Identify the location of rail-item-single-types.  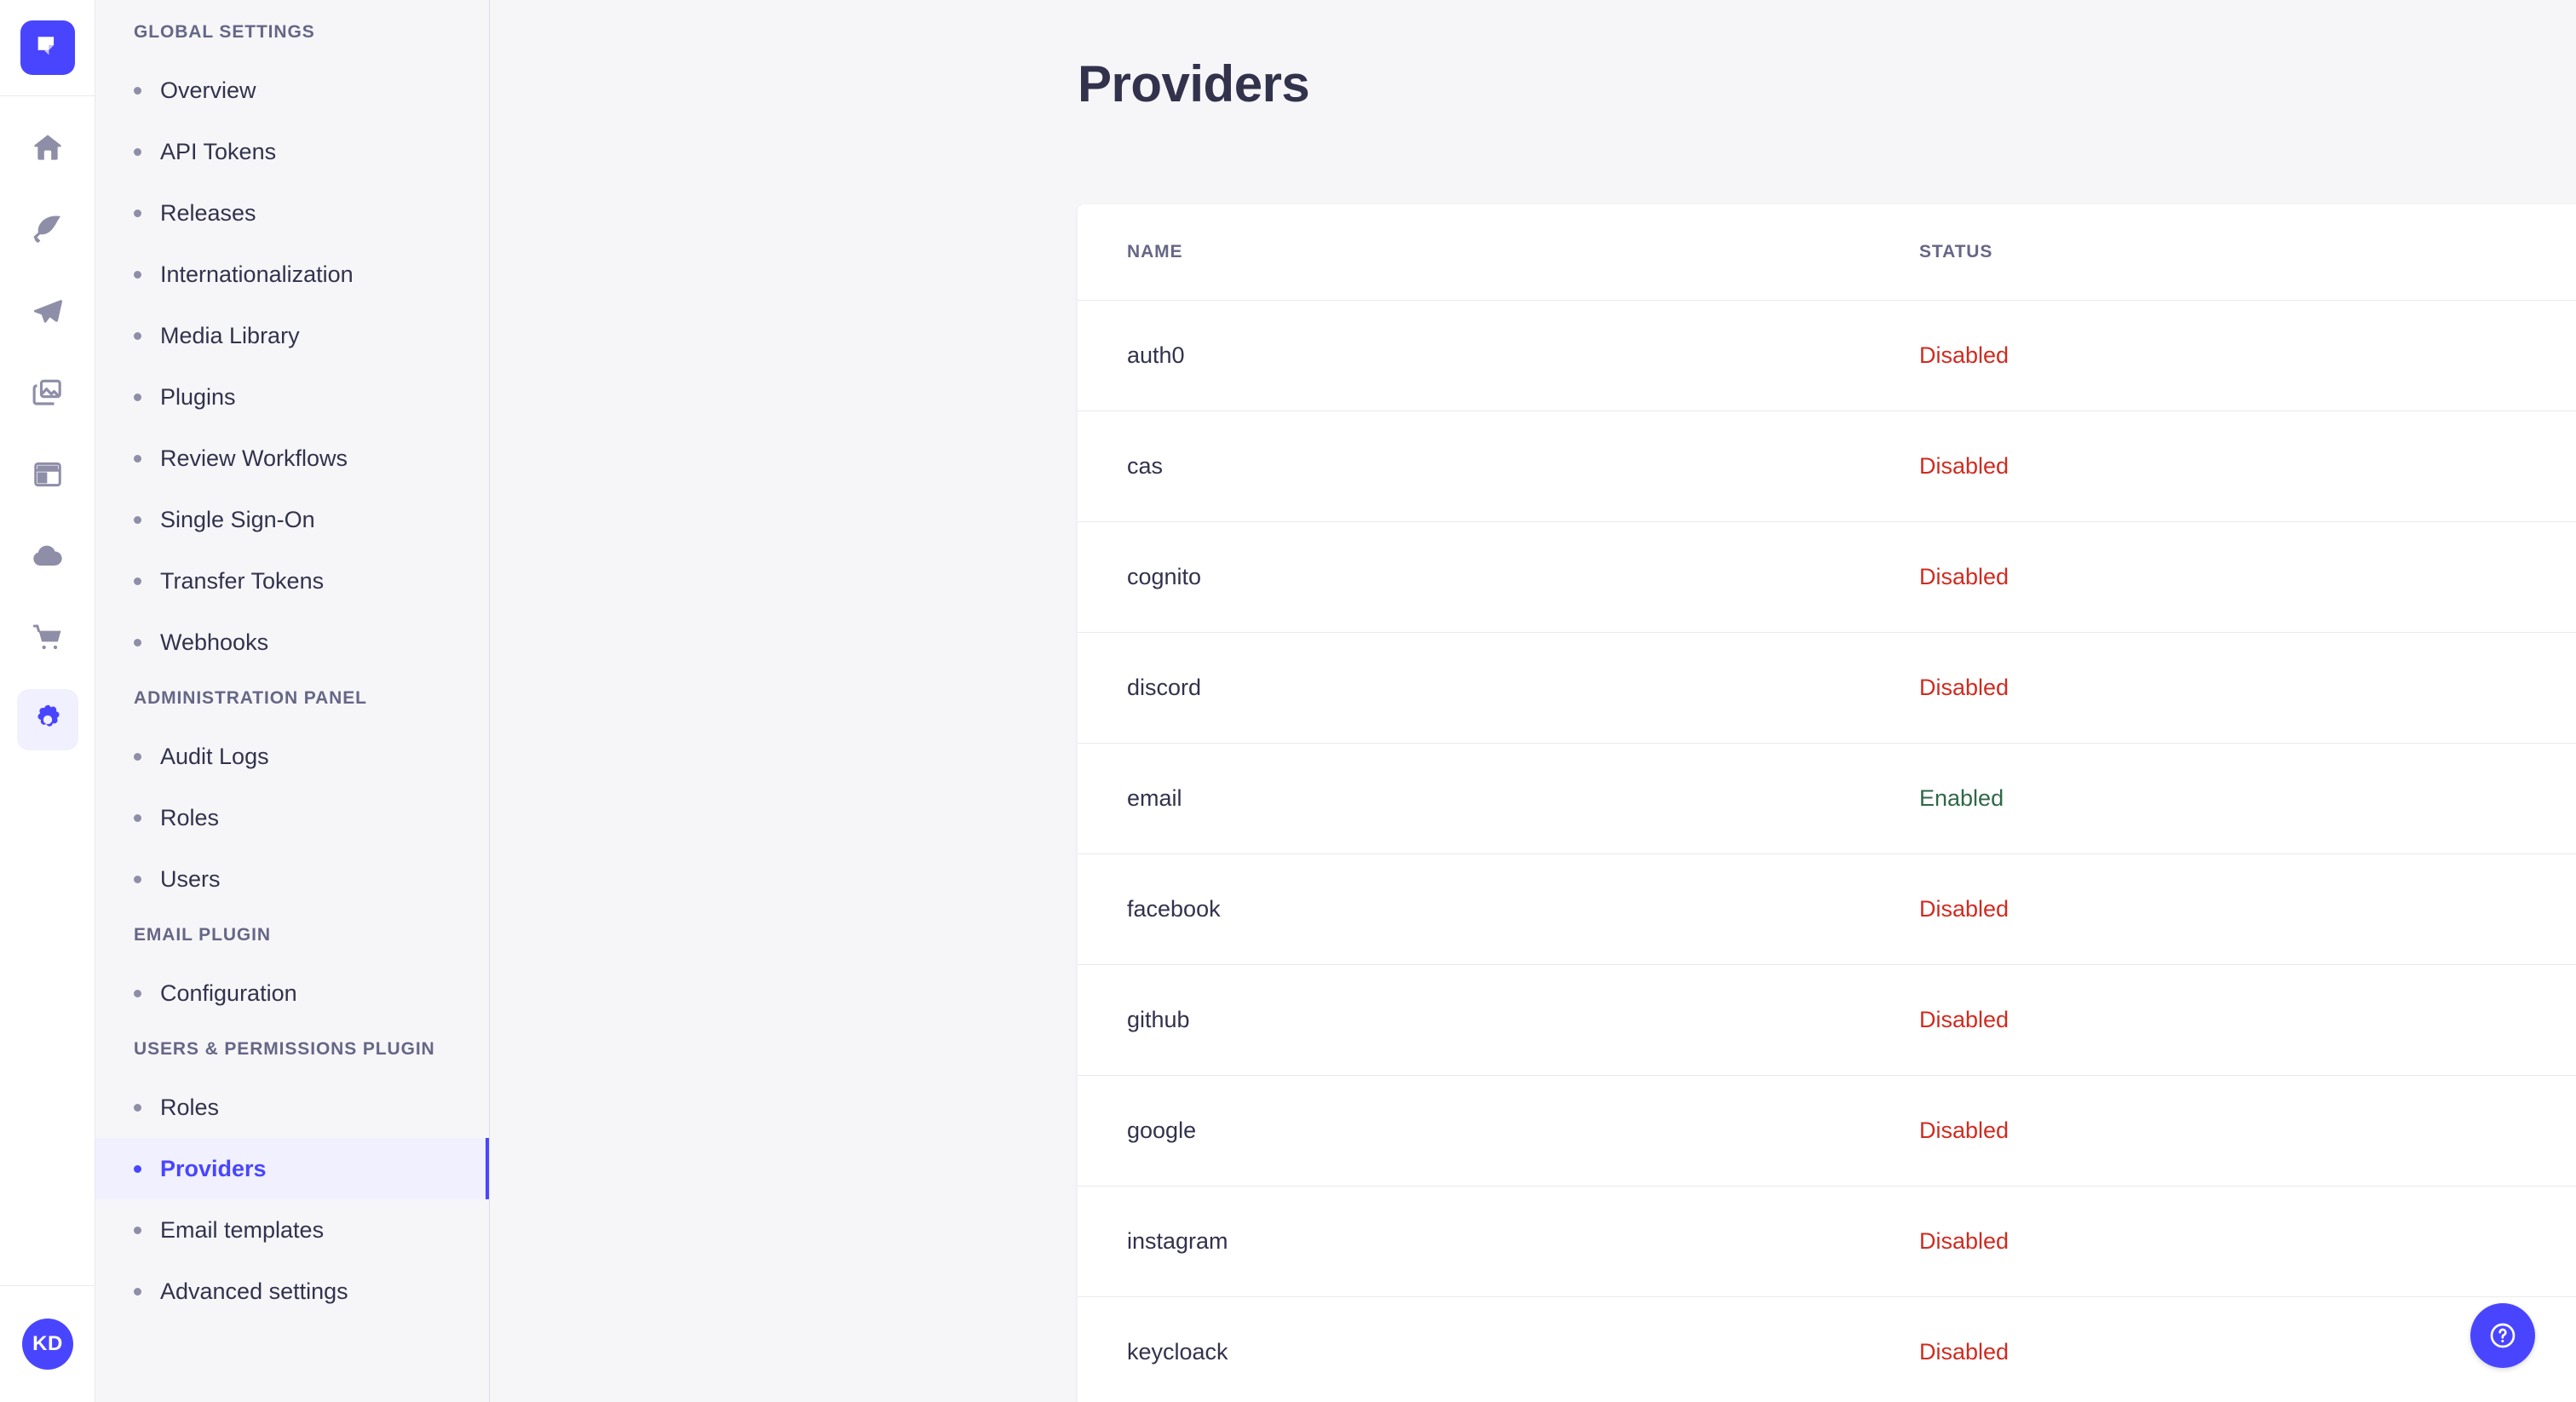
(48, 474).